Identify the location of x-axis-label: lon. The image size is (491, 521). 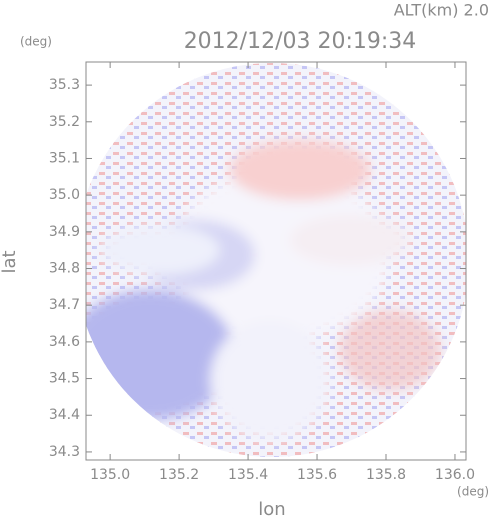
(271, 509).